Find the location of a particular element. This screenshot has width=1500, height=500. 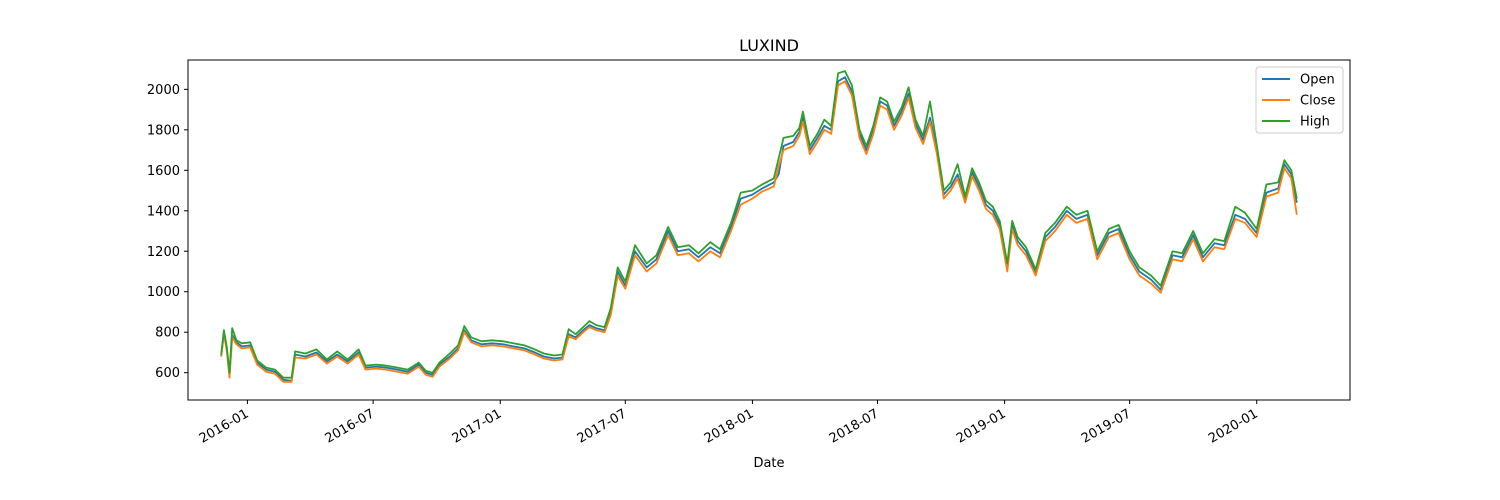

y-axis: 600 800 1000 1200 1400 1600 1800 2000 is located at coordinates (167, 232).